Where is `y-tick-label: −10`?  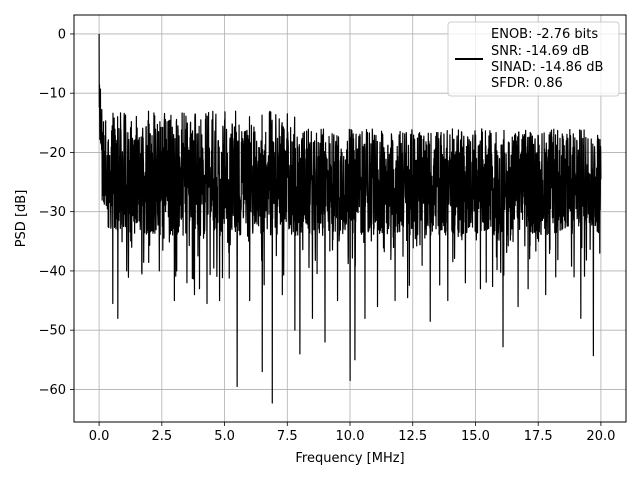
y-tick-label: −10 is located at coordinates (52, 94).